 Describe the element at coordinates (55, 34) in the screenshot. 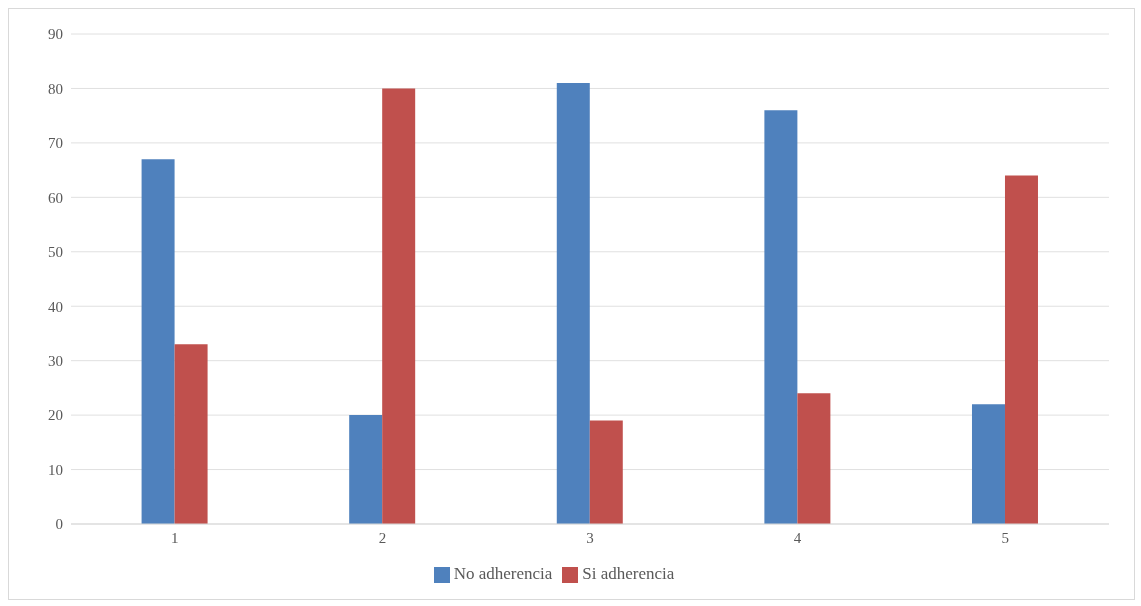

I see `y-tick-label: 90` at that location.